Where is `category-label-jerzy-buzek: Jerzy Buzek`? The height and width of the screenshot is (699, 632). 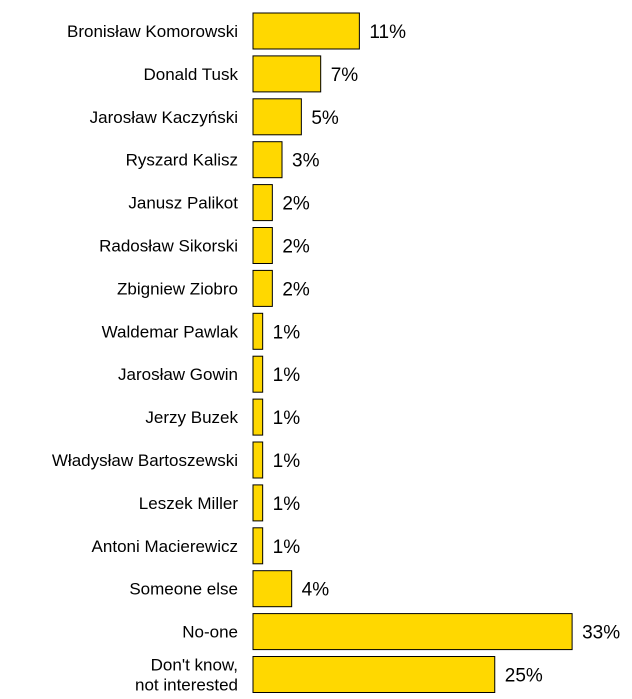 category-label-jerzy-buzek: Jerzy Buzek is located at coordinates (191, 417).